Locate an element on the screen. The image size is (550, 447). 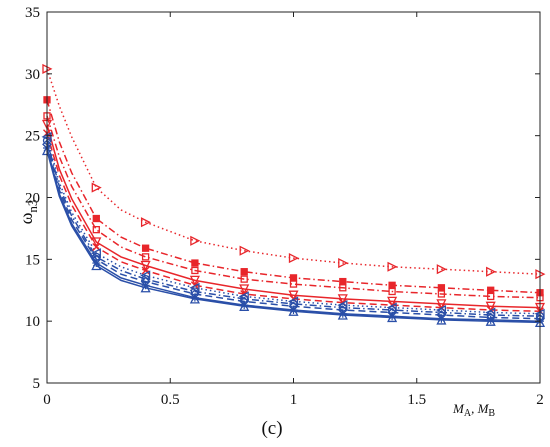
y-tick-label: 5 is located at coordinates (37, 384).